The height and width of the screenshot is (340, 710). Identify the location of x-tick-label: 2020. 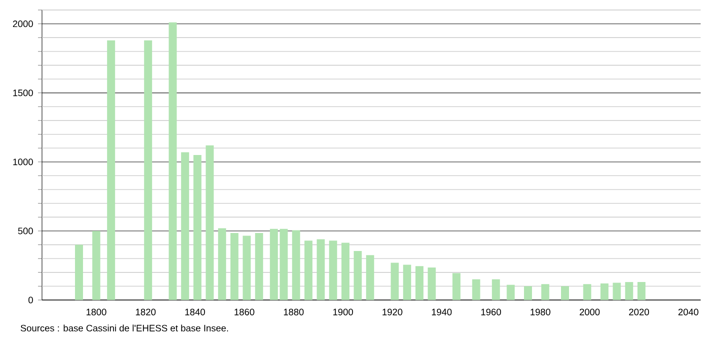
(639, 312).